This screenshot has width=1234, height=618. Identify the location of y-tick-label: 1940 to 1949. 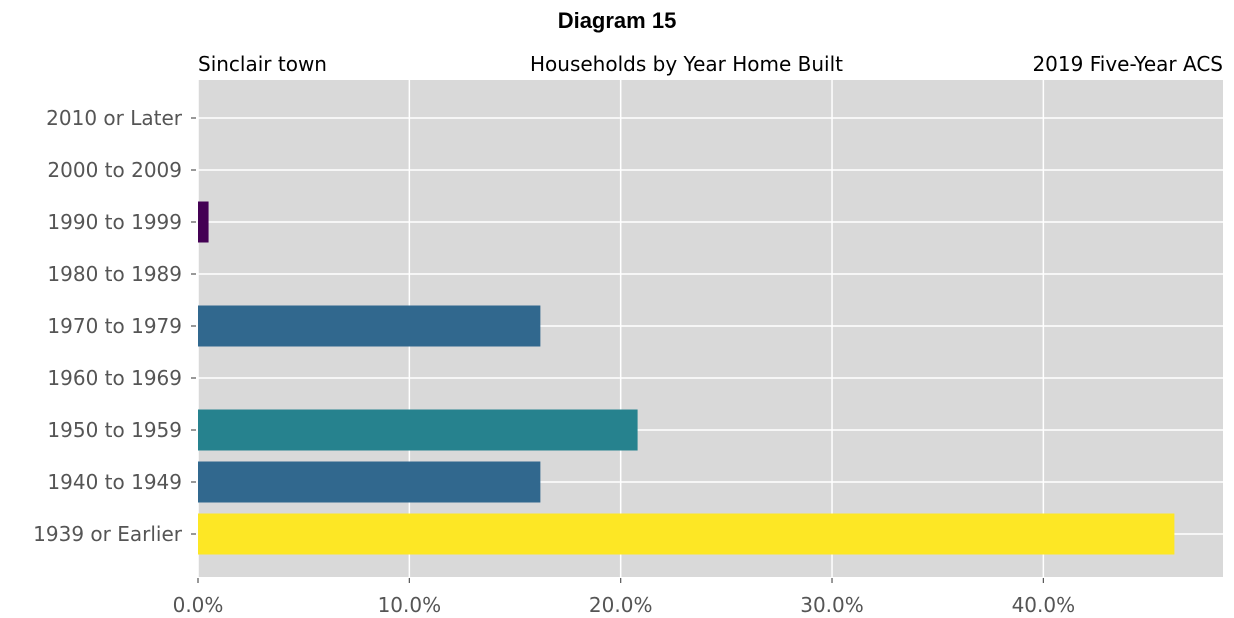
(114, 482).